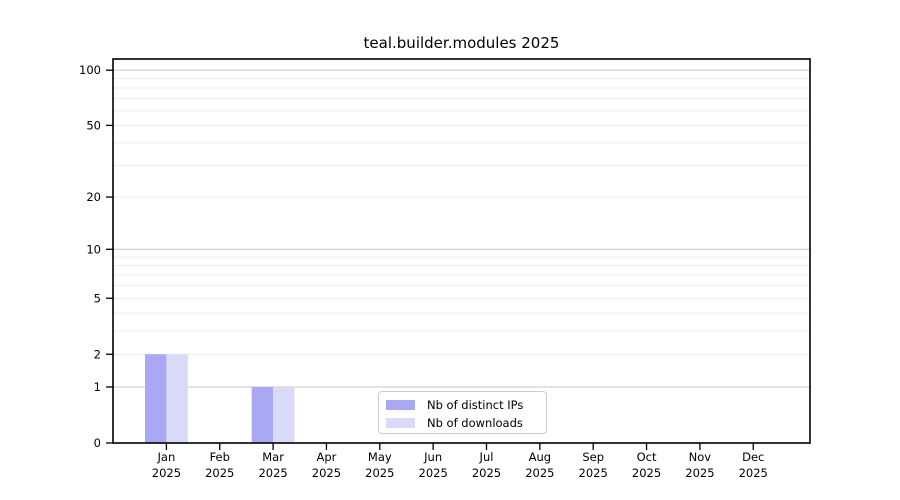 This screenshot has height=500, width=900. What do you see at coordinates (486, 465) in the screenshot?
I see `x-tick-label: Jul 2025` at bounding box center [486, 465].